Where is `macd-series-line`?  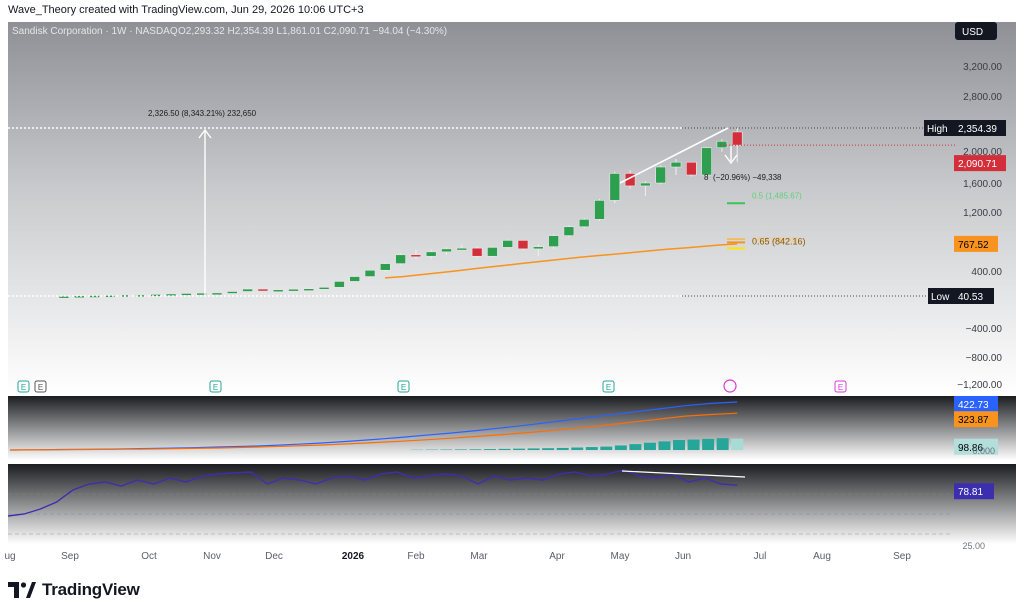 macd-series-line is located at coordinates (373, 431).